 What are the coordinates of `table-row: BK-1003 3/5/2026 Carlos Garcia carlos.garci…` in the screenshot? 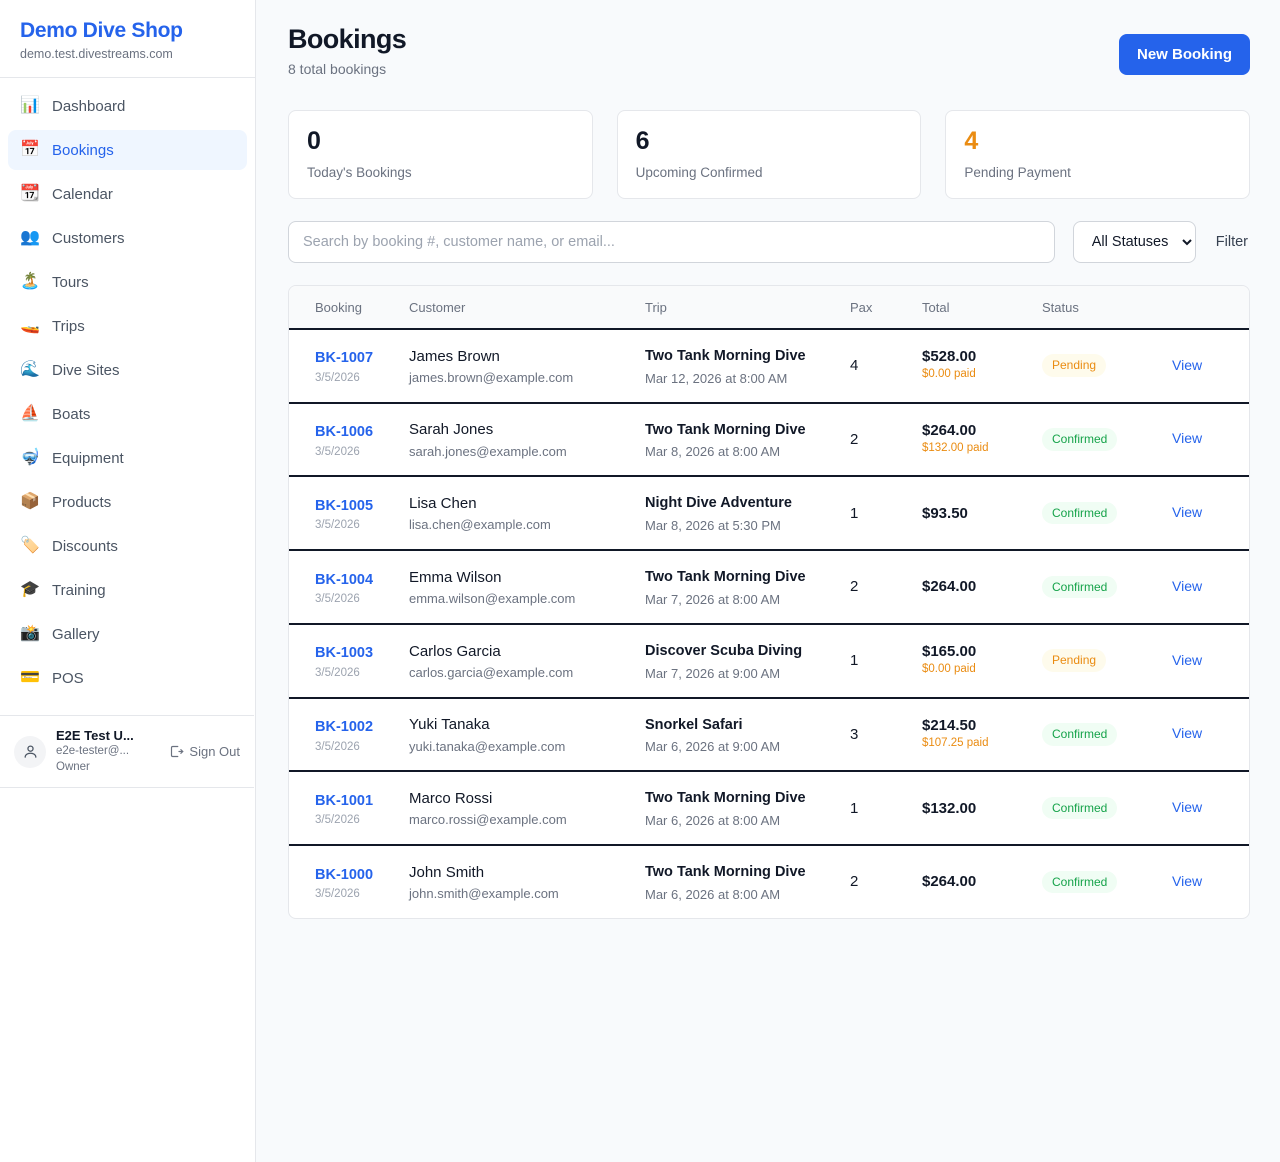 It's located at (769, 661).